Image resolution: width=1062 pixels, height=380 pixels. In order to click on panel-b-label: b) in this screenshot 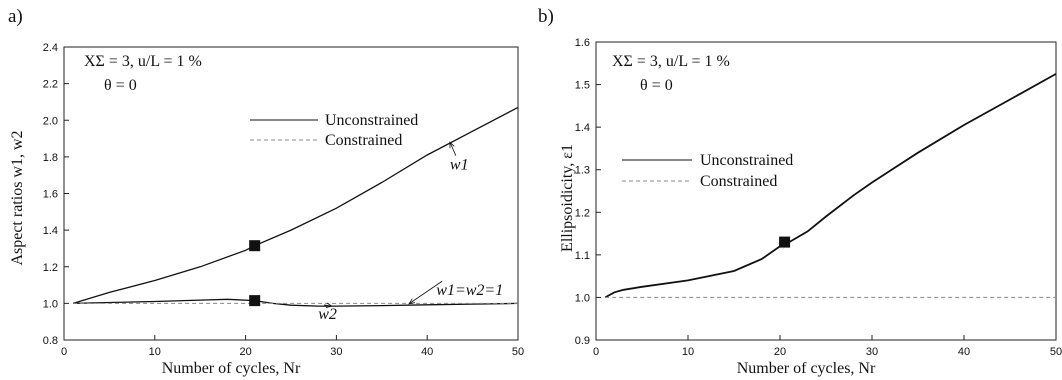, I will do `click(546, 16)`.